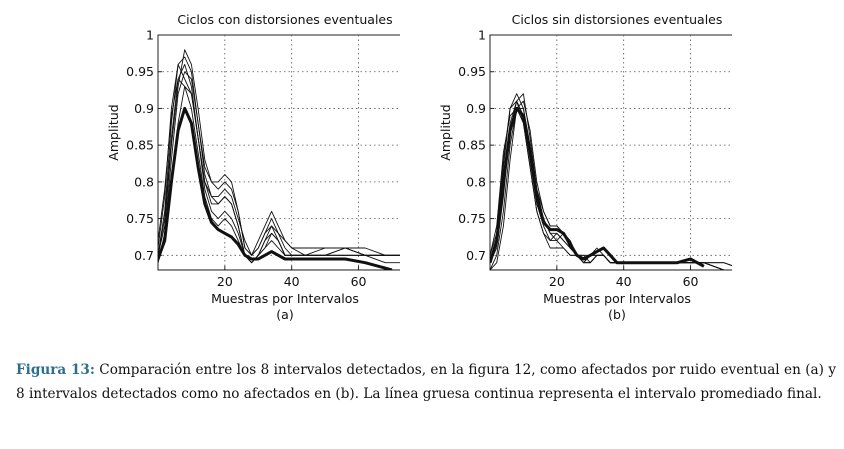 The height and width of the screenshot is (449, 844). What do you see at coordinates (55, 370) in the screenshot?
I see `caption-label: Figura 13:` at bounding box center [55, 370].